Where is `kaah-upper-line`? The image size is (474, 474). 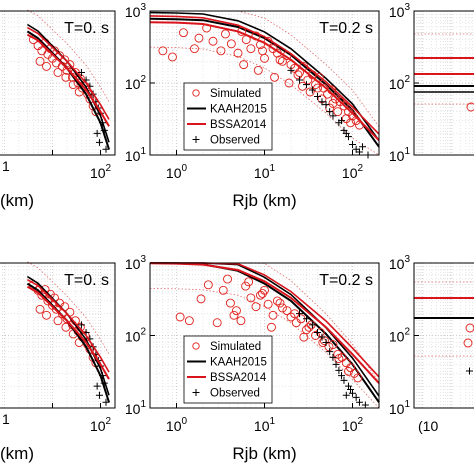
kaah-upper-line is located at coordinates (264, 76).